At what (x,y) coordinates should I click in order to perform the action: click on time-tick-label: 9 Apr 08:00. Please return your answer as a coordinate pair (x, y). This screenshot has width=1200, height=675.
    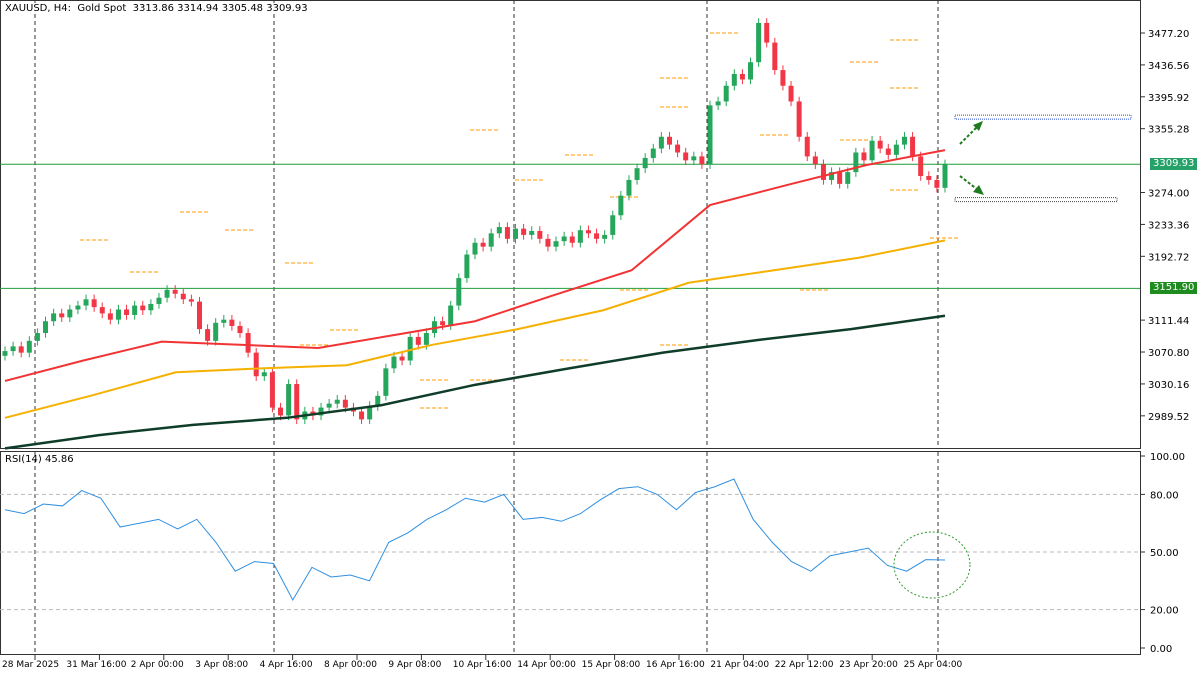
    Looking at the image, I should click on (414, 665).